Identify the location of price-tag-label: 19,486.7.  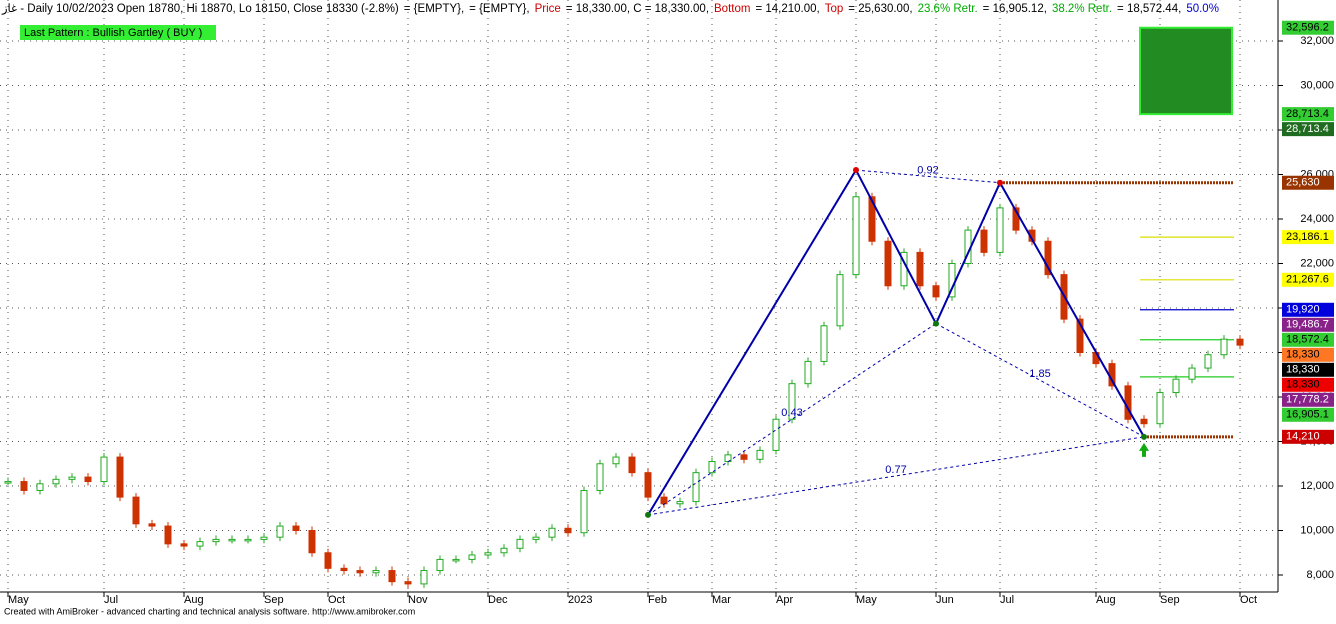
(1307, 325).